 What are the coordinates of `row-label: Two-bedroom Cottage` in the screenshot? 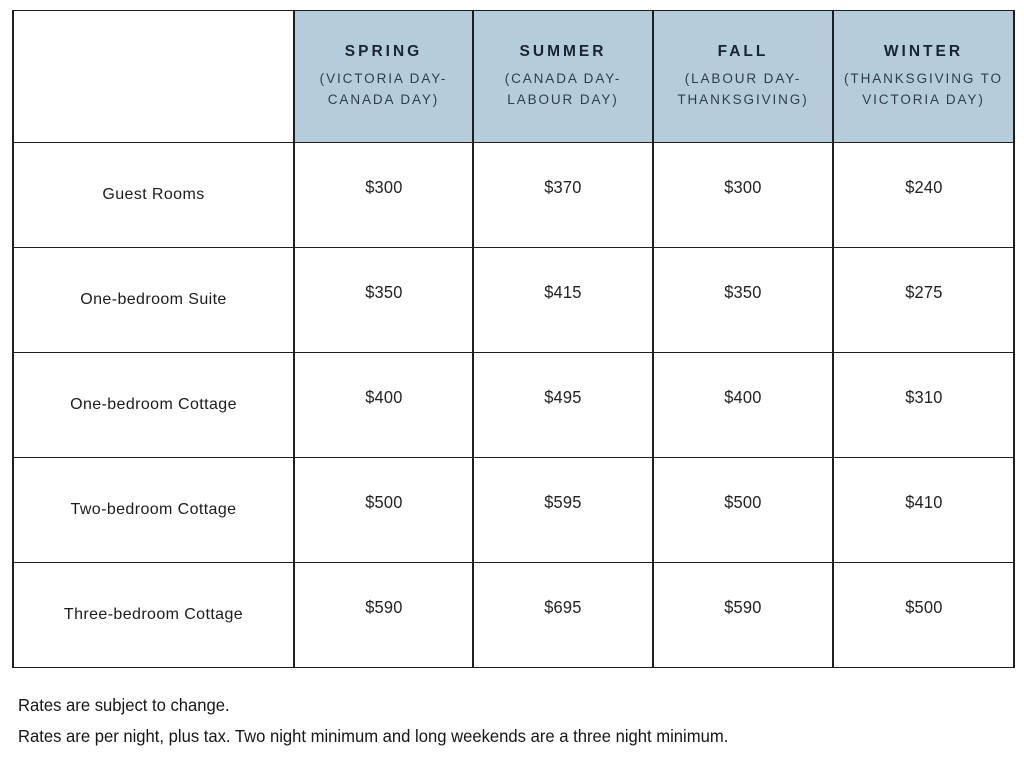 It's located at (153, 510).